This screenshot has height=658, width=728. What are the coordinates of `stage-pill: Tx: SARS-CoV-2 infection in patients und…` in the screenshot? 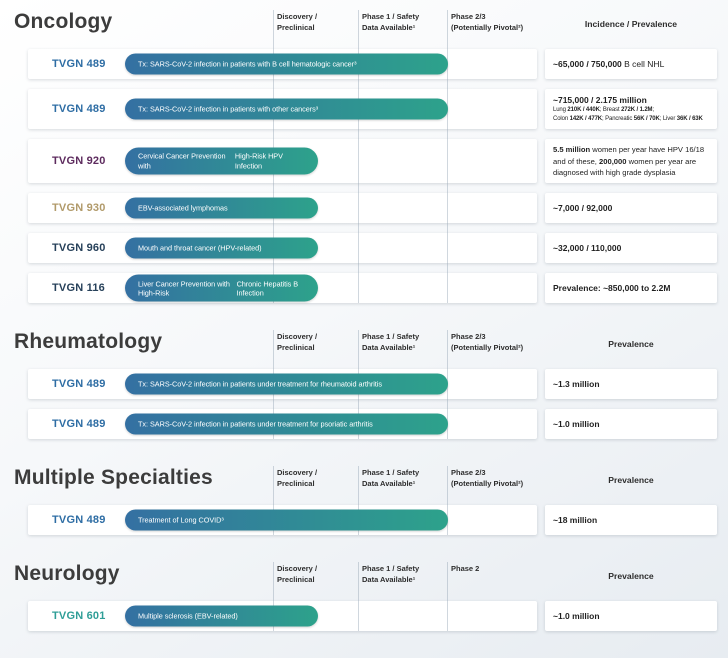 It's located at (286, 424).